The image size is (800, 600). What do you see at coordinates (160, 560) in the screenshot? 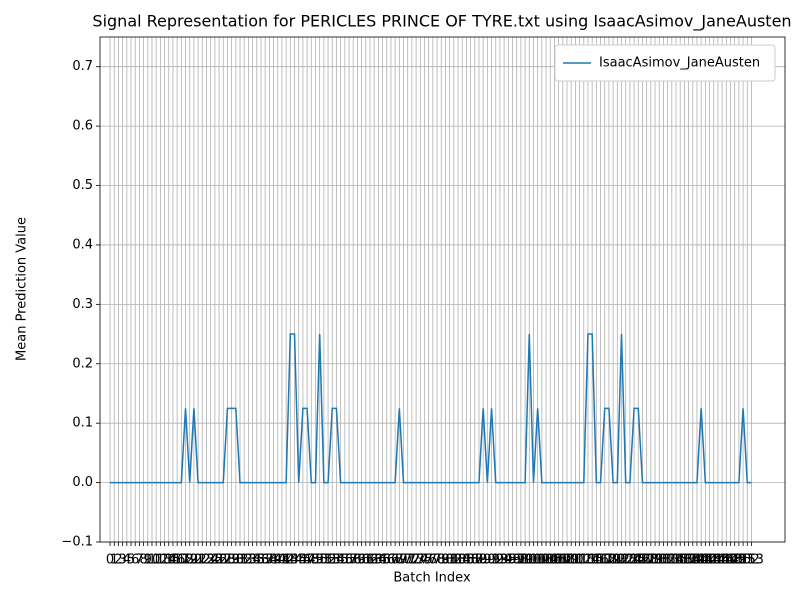
I see `x-tick-label: 12` at bounding box center [160, 560].